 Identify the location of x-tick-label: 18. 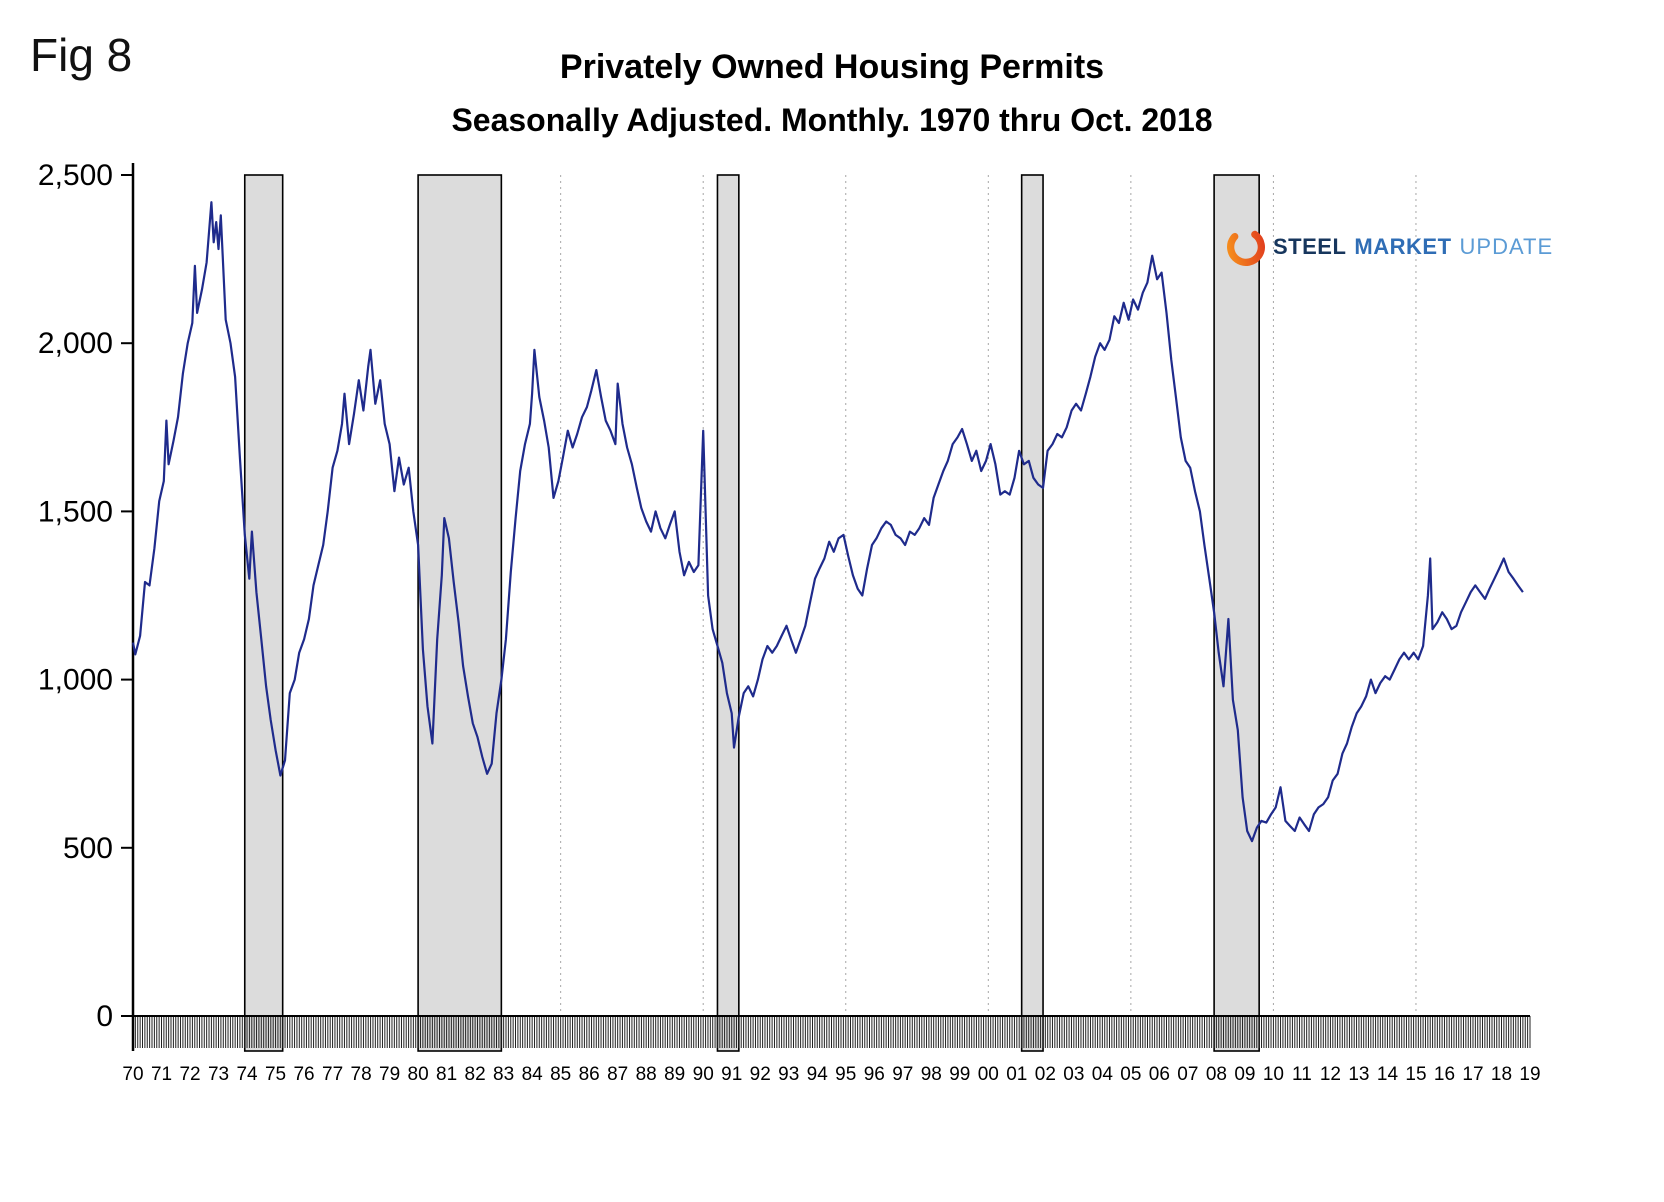
(1501, 1074).